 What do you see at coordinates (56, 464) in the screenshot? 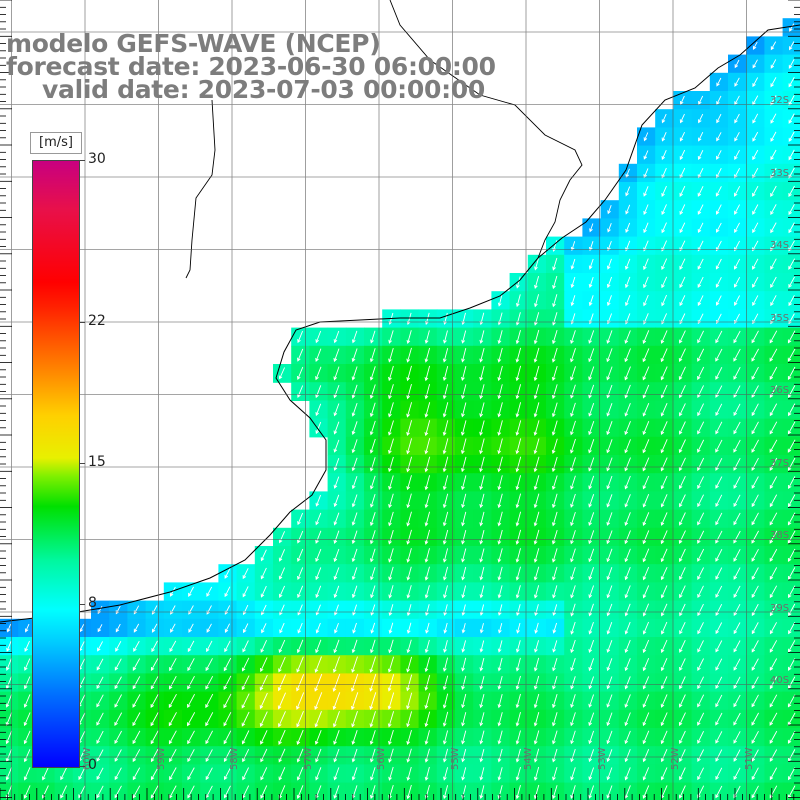
I see `legend-colorbar` at bounding box center [56, 464].